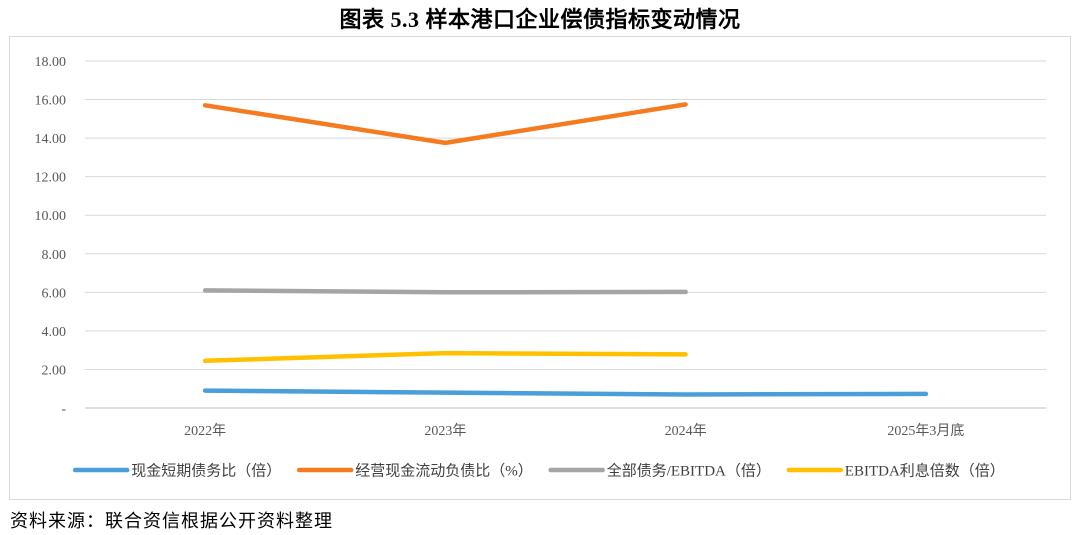 Image resolution: width=1080 pixels, height=535 pixels. Describe the element at coordinates (63, 409) in the screenshot. I see `y-tick-label: -` at that location.